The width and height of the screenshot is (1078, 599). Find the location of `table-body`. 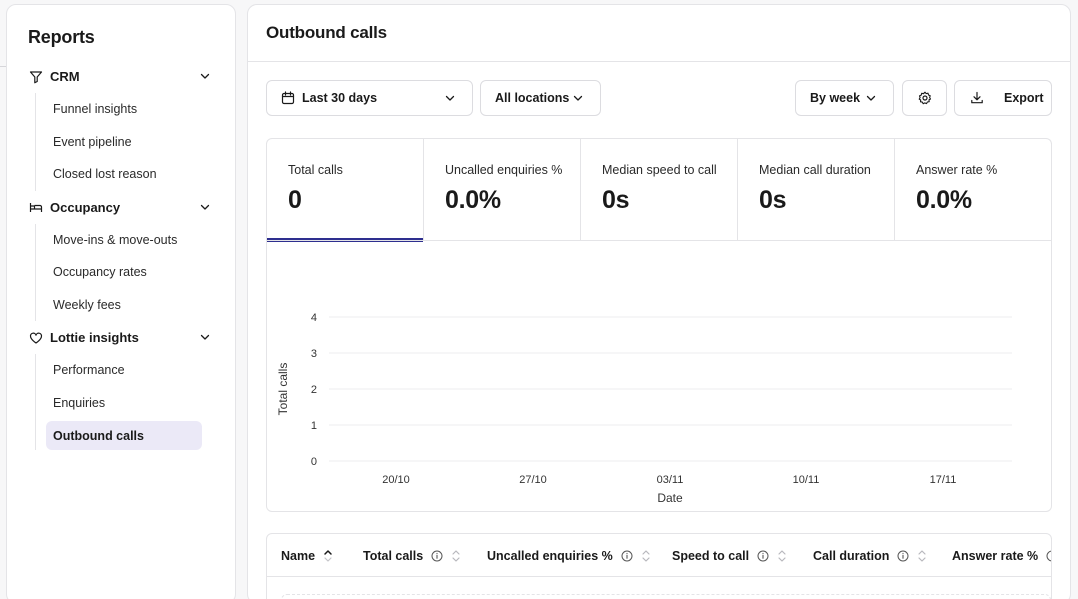

table-body is located at coordinates (659, 587).